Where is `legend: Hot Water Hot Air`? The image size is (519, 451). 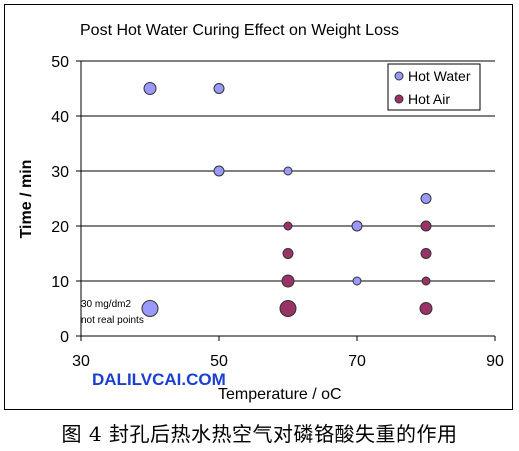 legend: Hot Water Hot Air is located at coordinates (434, 87).